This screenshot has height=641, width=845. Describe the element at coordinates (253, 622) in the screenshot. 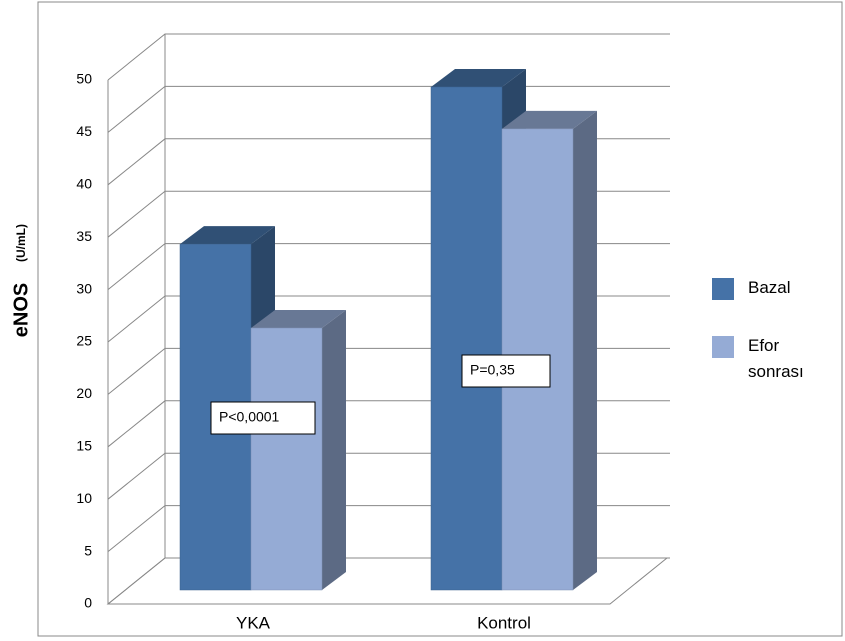

I see `x-tick-label: YKA` at that location.